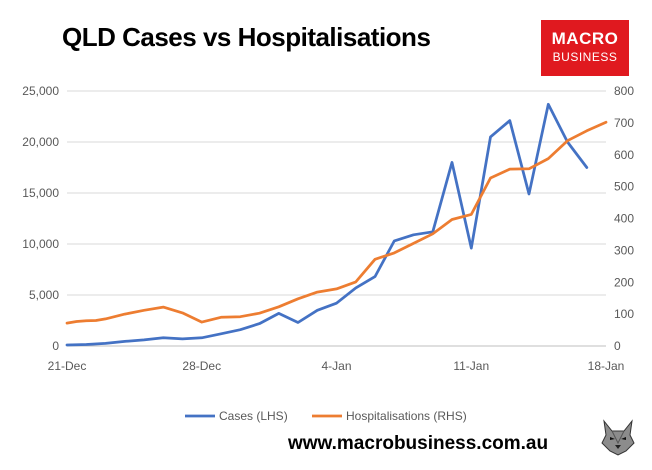 This screenshot has height=470, width=652. Describe the element at coordinates (624, 91) in the screenshot. I see `y-right-tick-label: 800` at that location.